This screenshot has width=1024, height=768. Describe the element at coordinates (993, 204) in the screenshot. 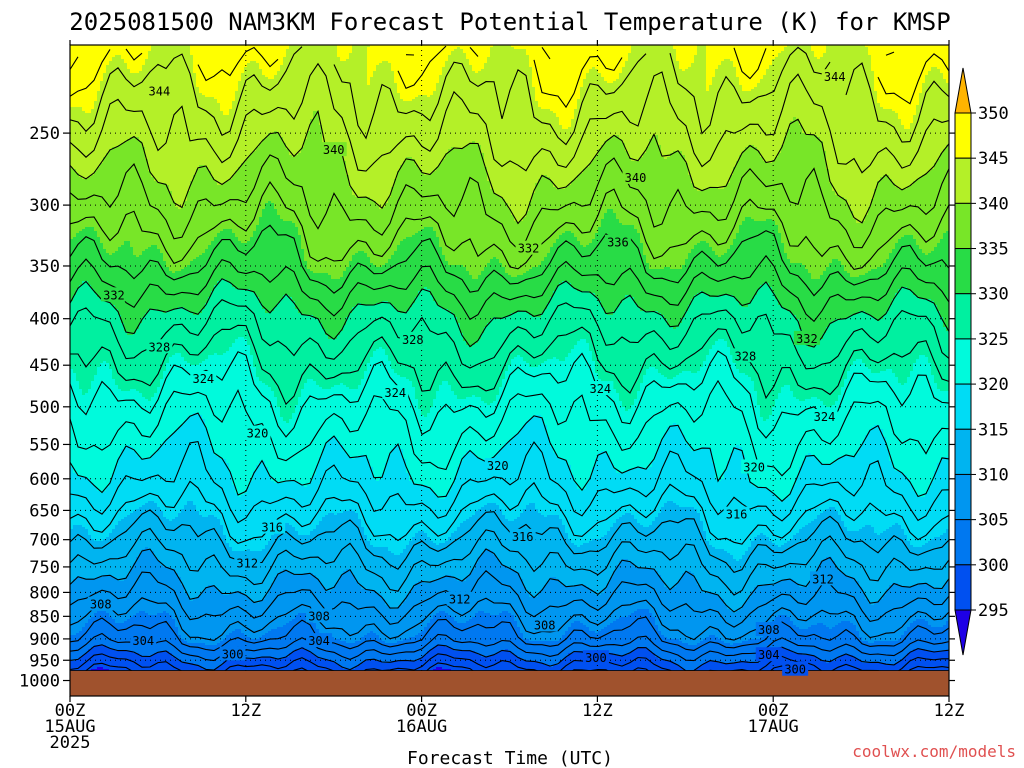

I see `colorbar-label: 340` at that location.